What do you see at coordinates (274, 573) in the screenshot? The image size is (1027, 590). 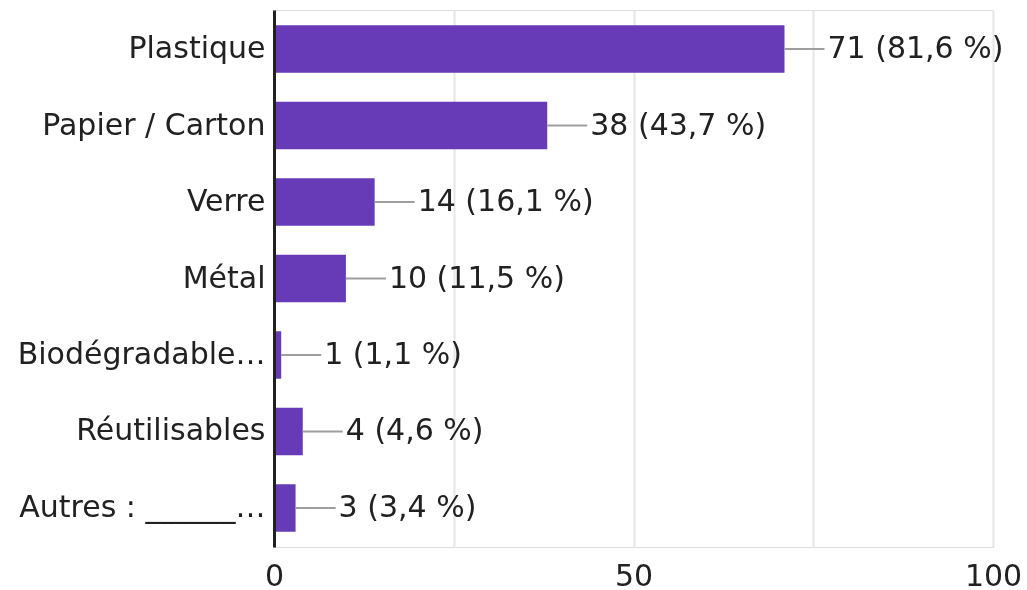 I see `x-tick-label: 0` at bounding box center [274, 573].